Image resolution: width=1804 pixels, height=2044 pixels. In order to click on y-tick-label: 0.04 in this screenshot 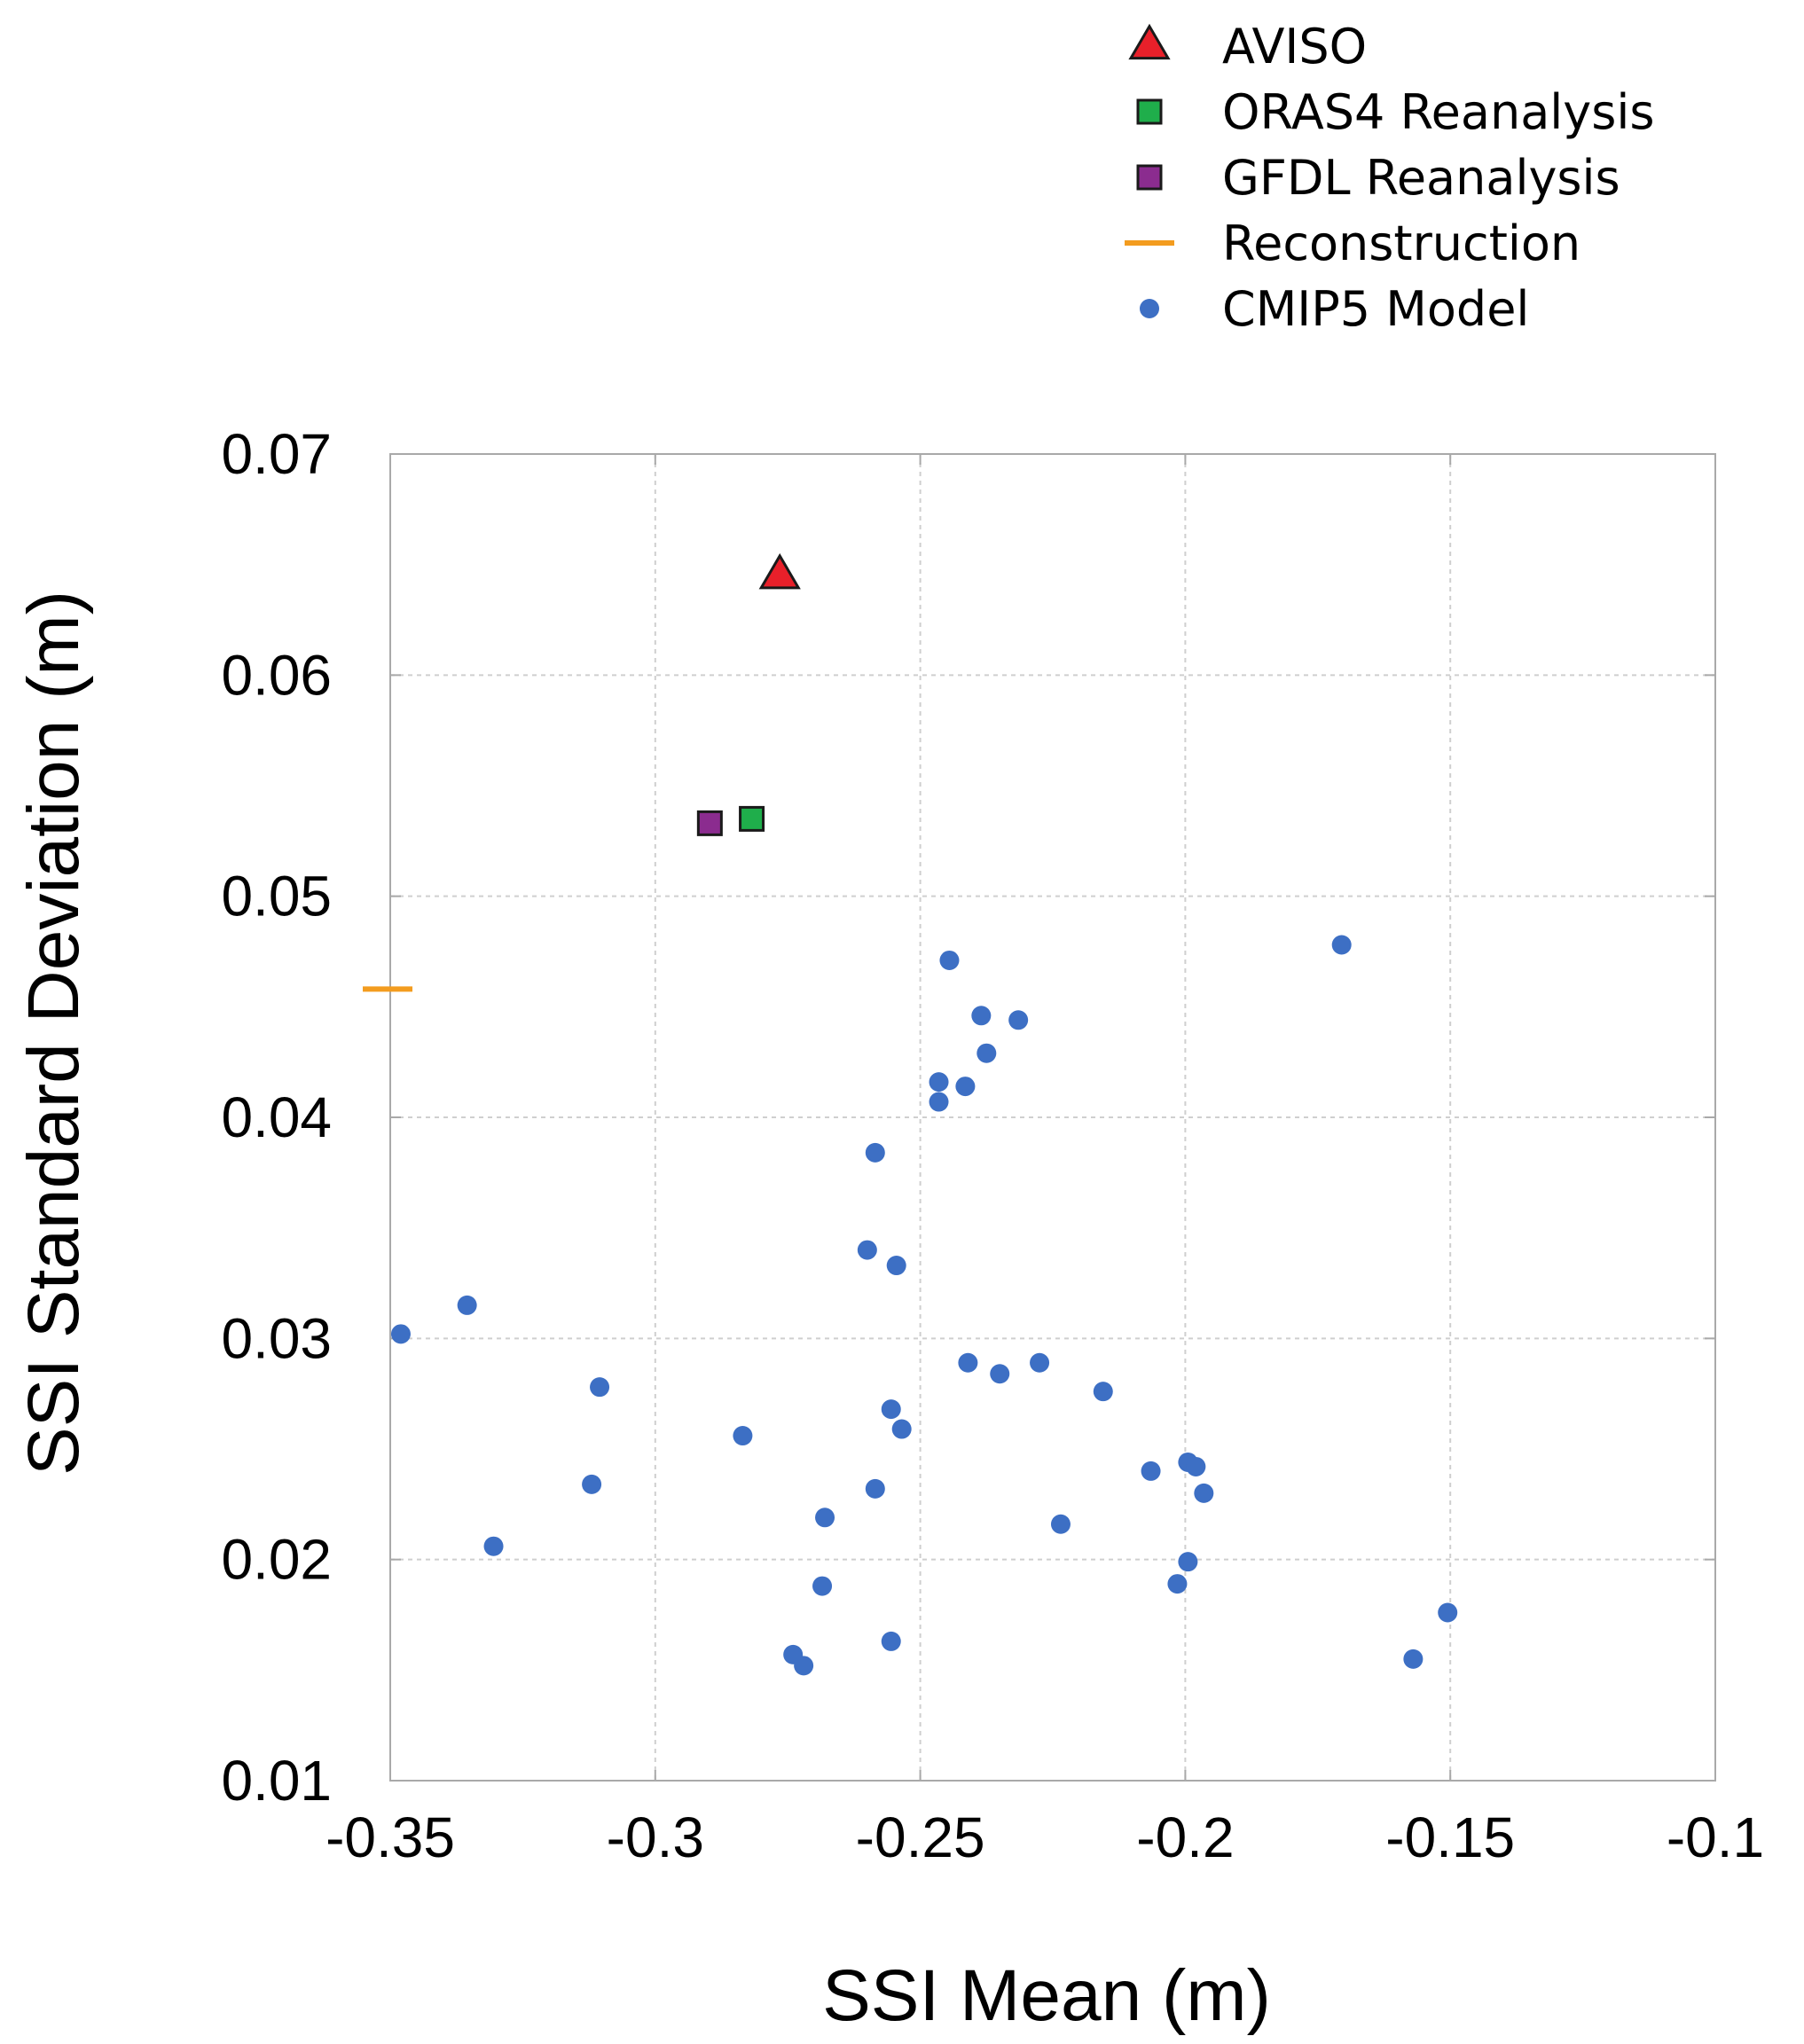, I will do `click(276, 1117)`.